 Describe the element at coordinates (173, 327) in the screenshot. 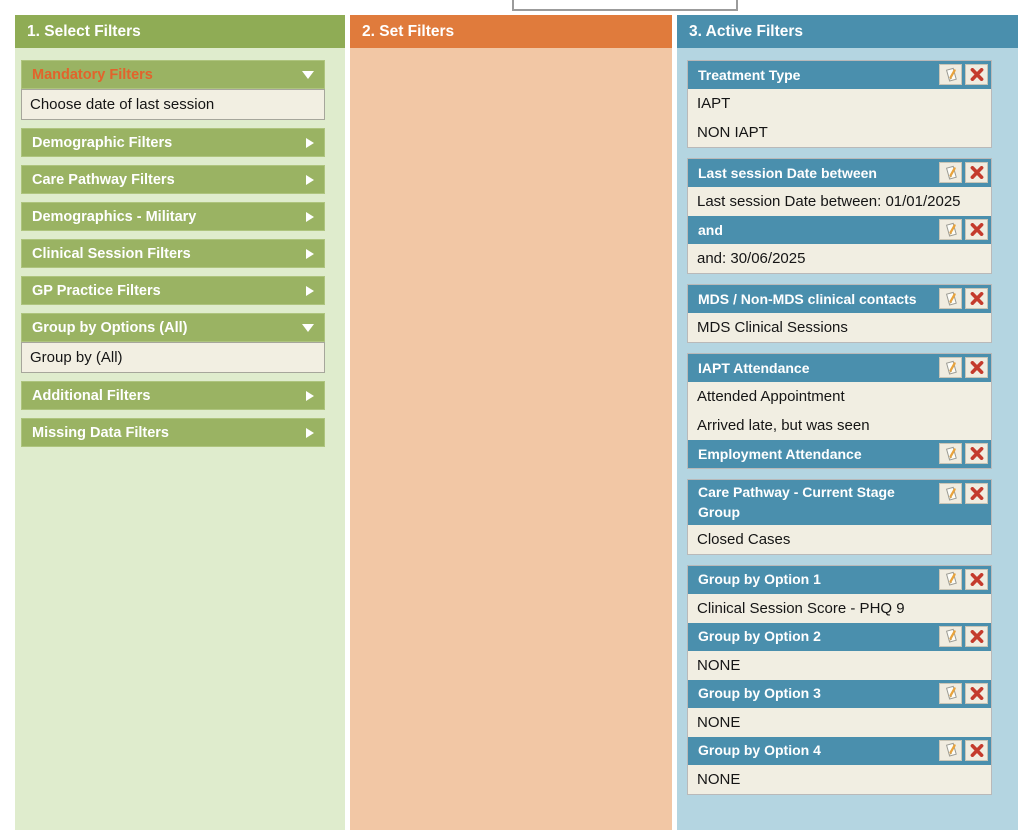

I see `accordion-header-group-by-options-all: Group by Options (All)` at that location.